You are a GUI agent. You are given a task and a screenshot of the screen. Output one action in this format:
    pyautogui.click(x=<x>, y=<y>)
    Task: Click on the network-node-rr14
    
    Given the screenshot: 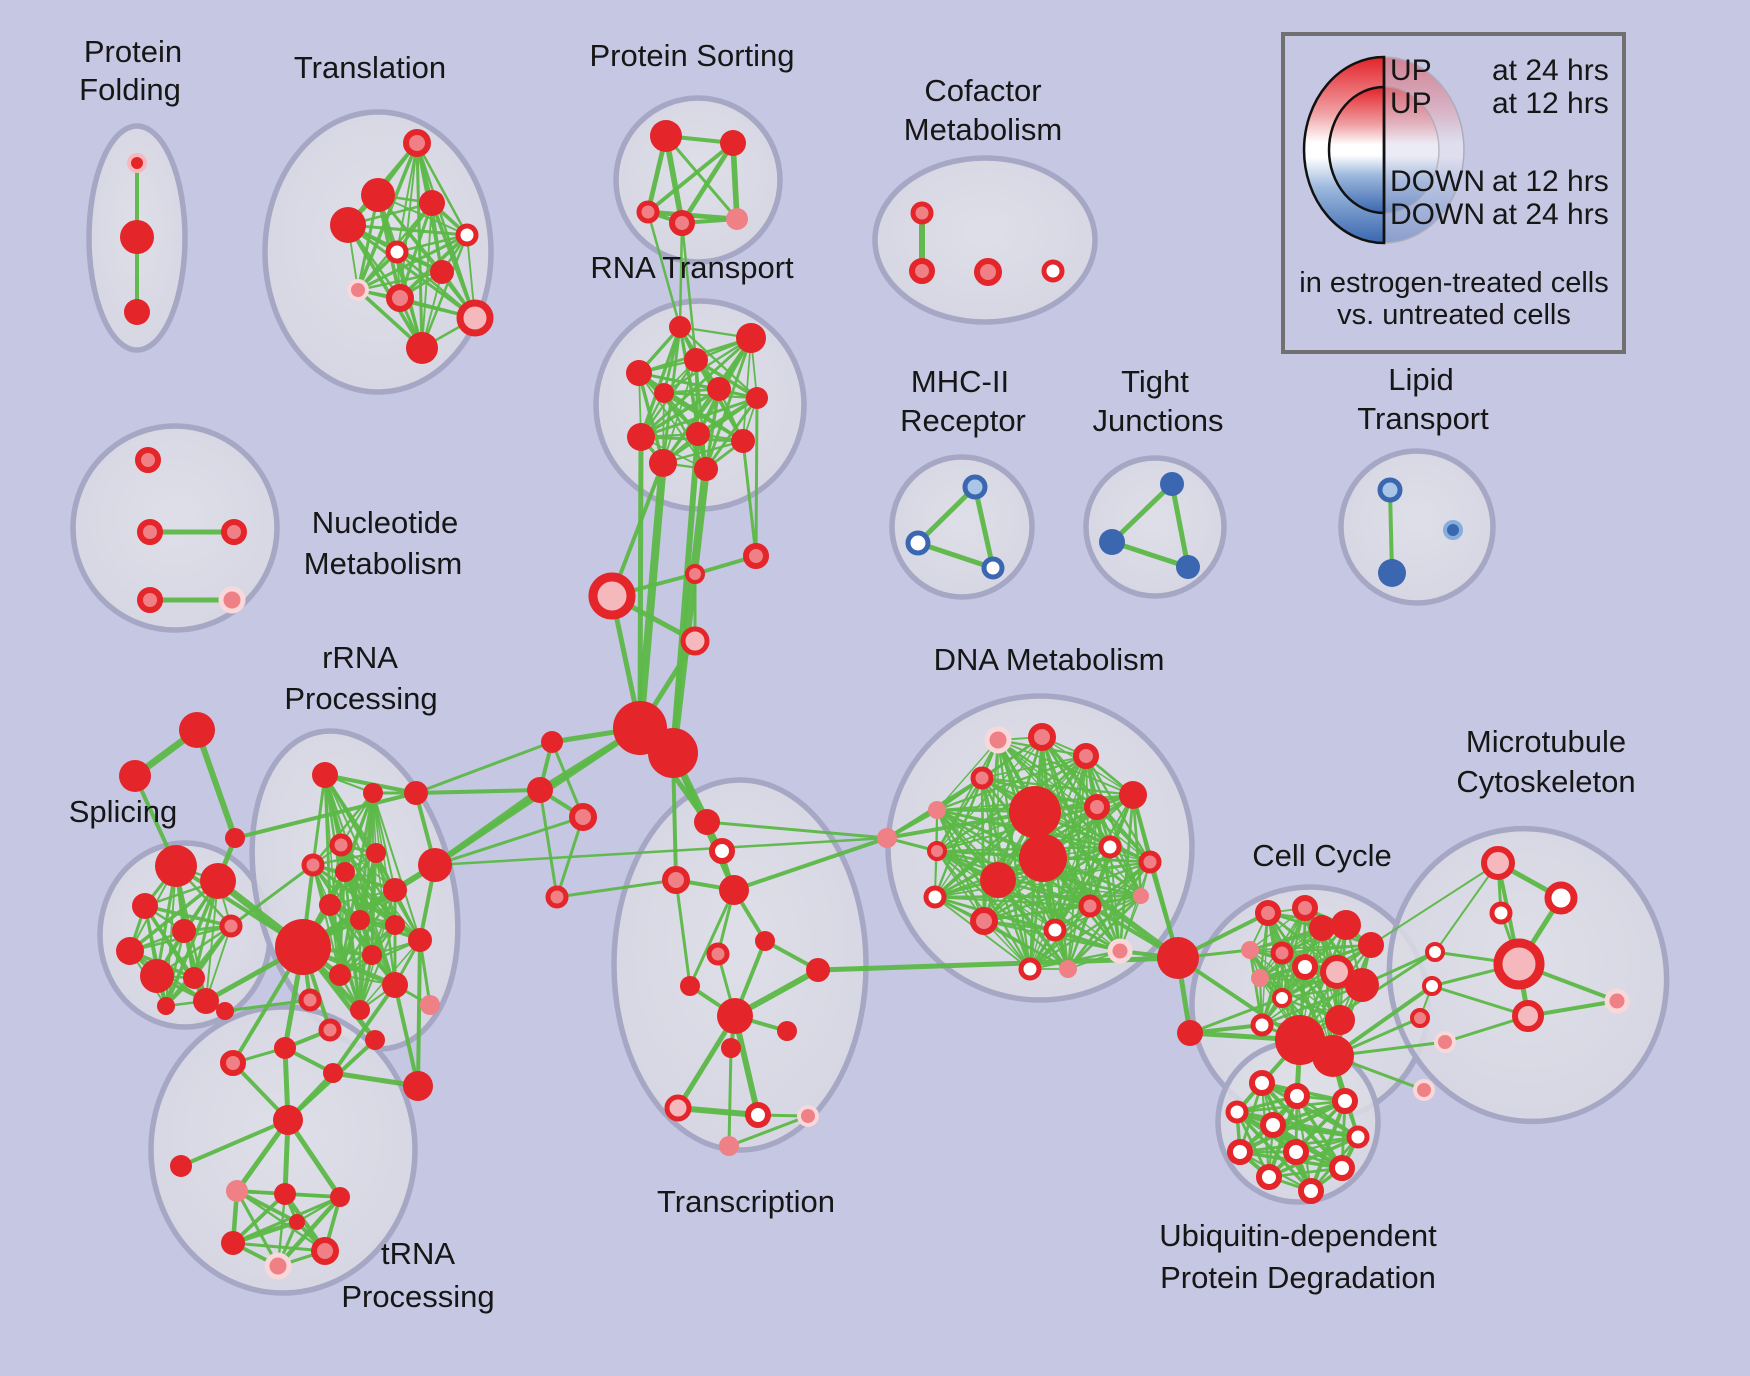 What is the action you would take?
    pyautogui.click(x=420, y=940)
    